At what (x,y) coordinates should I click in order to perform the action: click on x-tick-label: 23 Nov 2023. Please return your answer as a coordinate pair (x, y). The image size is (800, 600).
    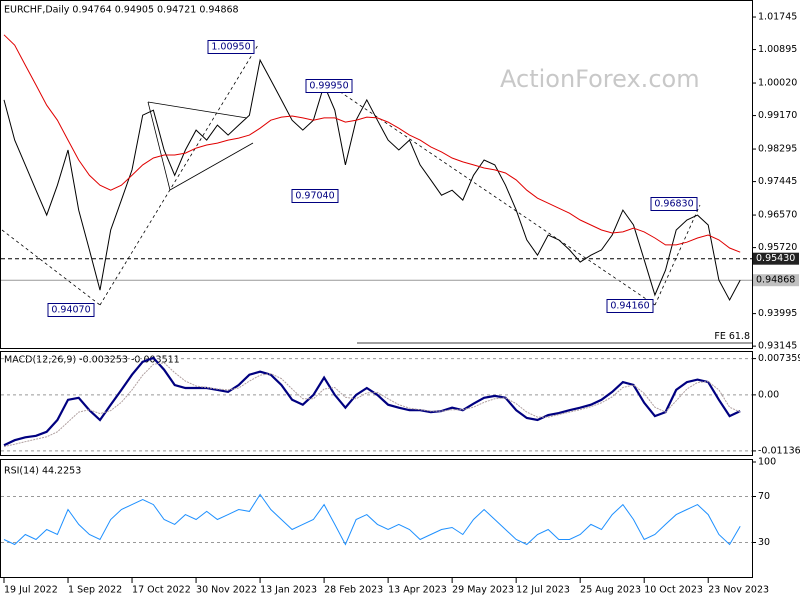
    Looking at the image, I should click on (738, 590).